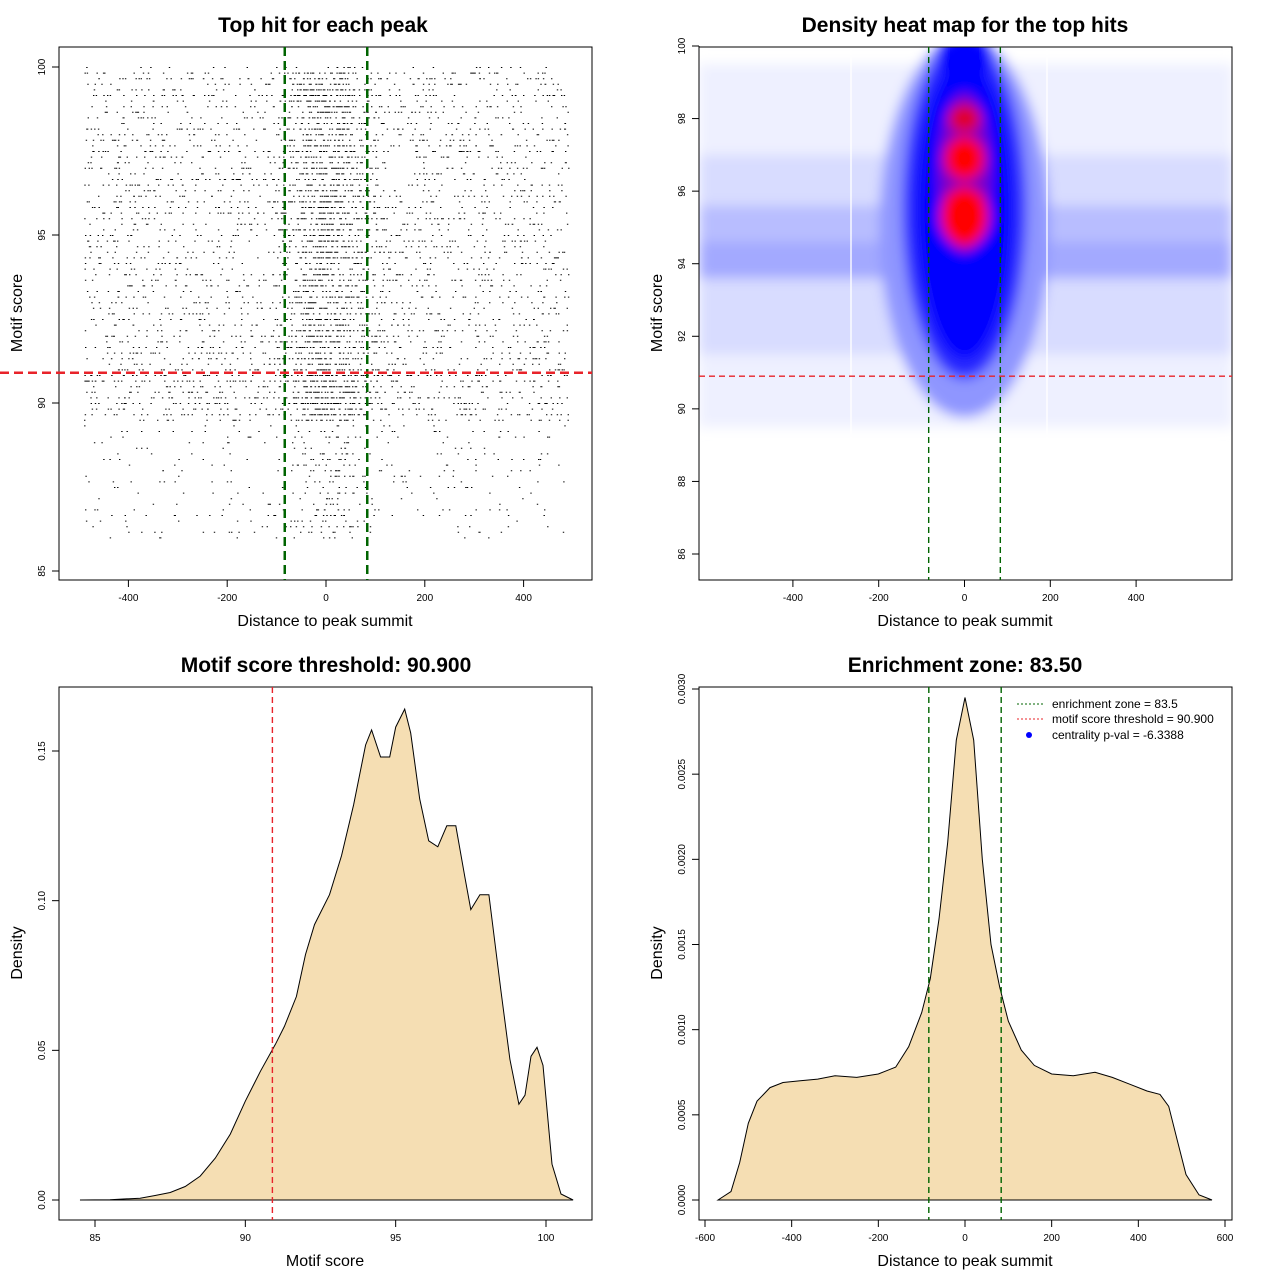 The height and width of the screenshot is (1280, 1280). Describe the element at coordinates (48, 975) in the screenshot. I see `y-axis-ticks: 0.00 0.05 0.10 0.15` at that location.